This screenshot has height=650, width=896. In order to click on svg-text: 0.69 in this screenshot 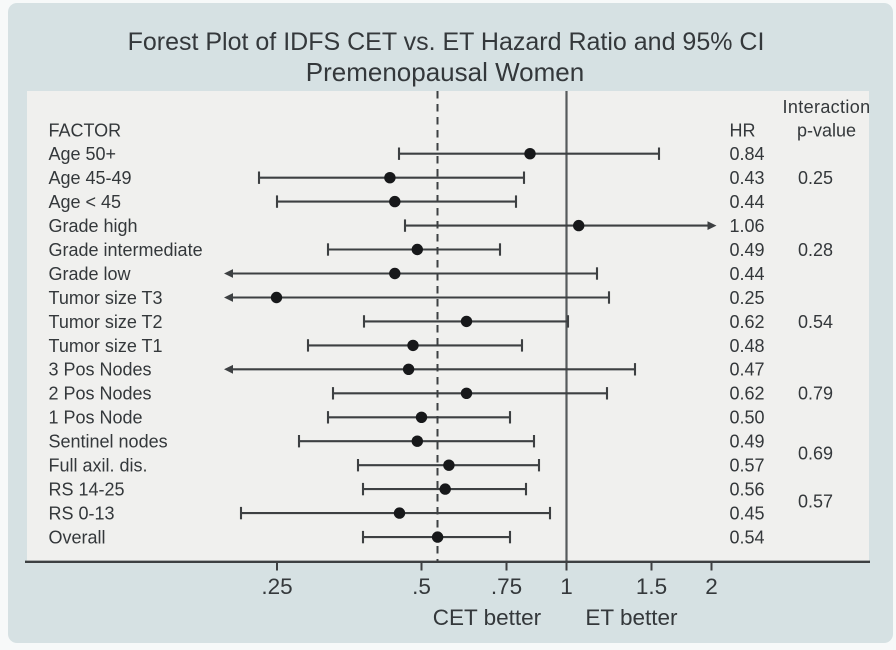, I will do `click(815, 454)`.